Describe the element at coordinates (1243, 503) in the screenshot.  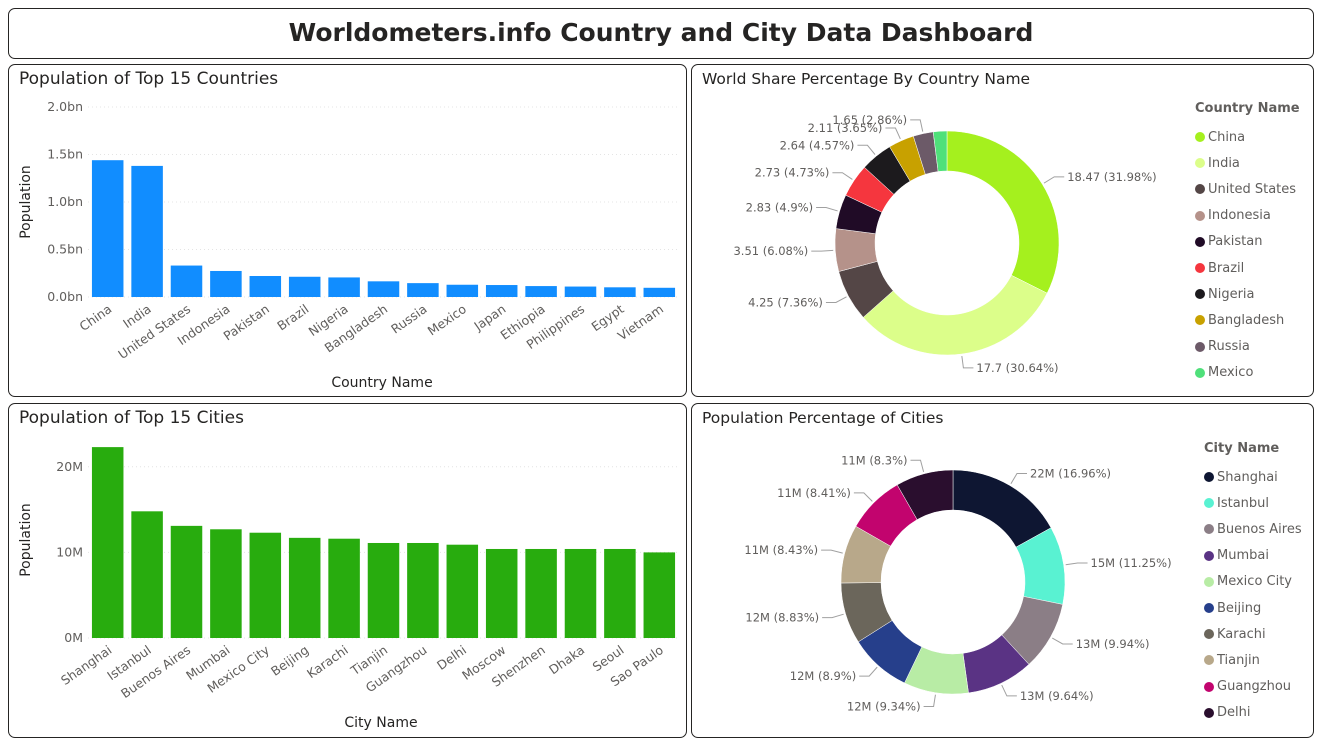
I see `legend-label: Istanbul` at that location.